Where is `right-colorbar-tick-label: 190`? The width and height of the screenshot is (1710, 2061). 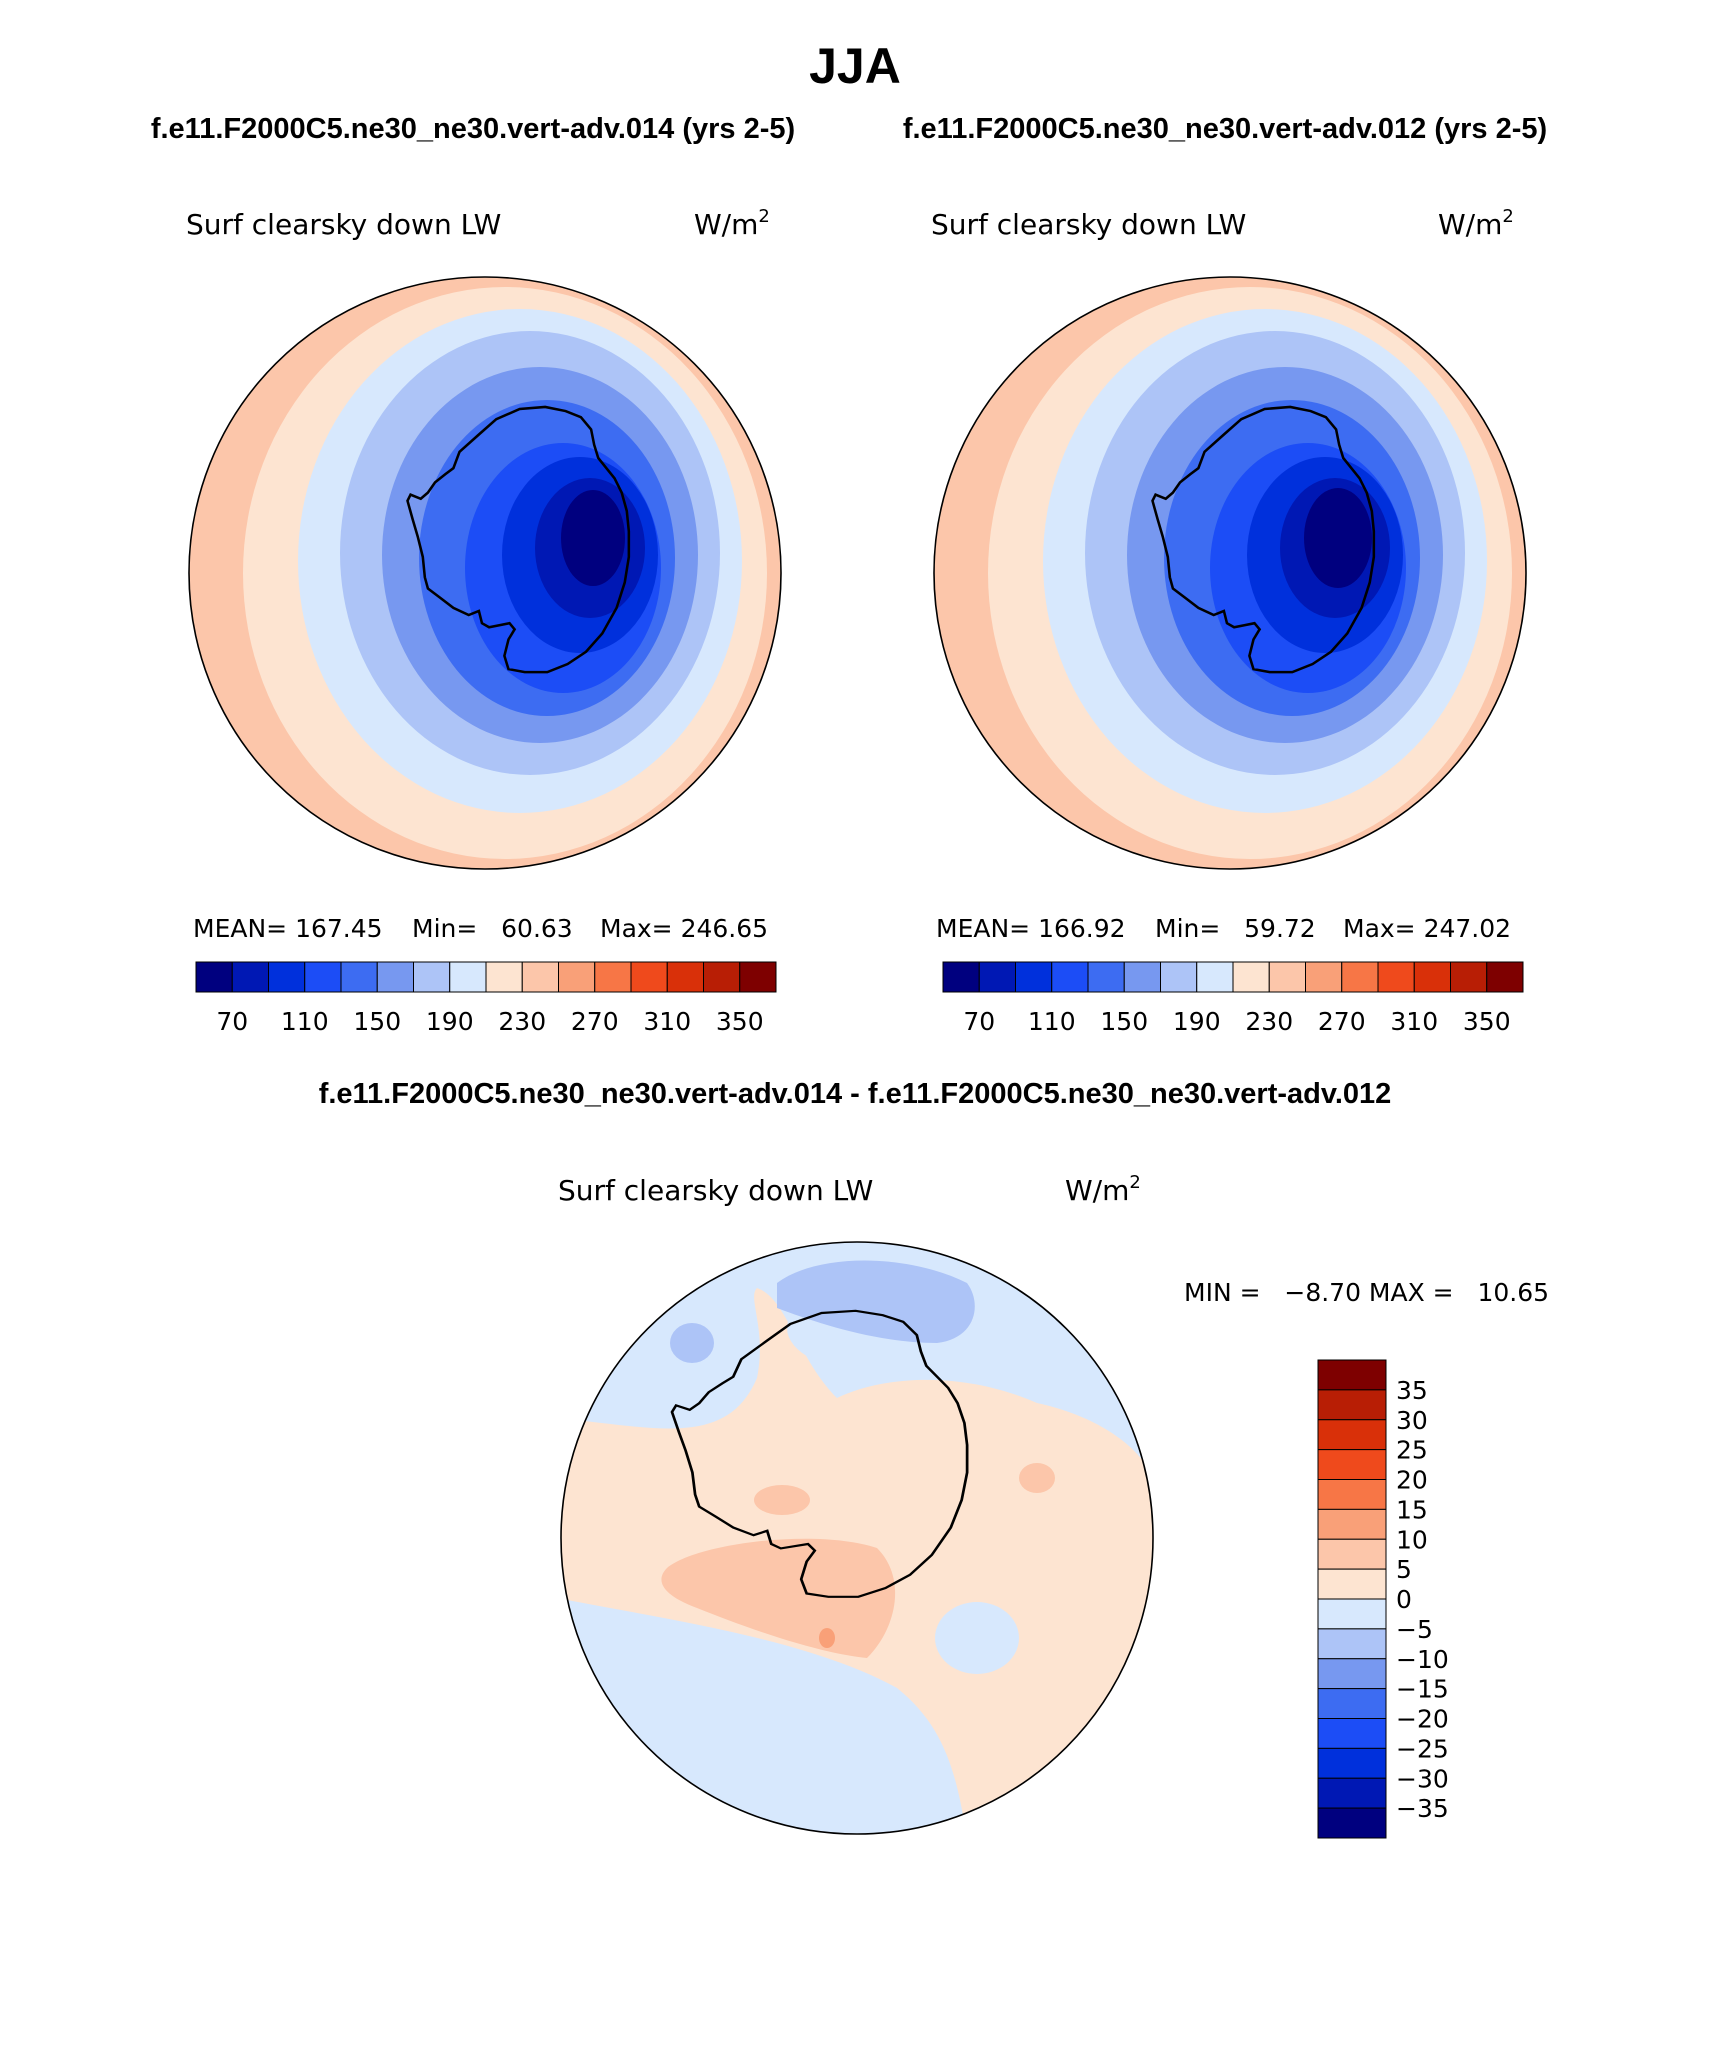 right-colorbar-tick-label: 190 is located at coordinates (1197, 1021).